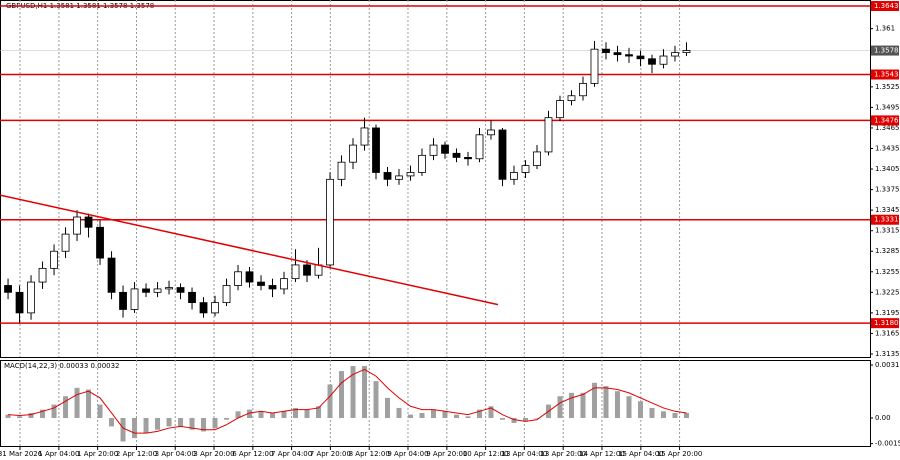 The image size is (900, 460). What do you see at coordinates (330, 454) in the screenshot?
I see `x-tick-label: 7 Apr 20:00` at bounding box center [330, 454].